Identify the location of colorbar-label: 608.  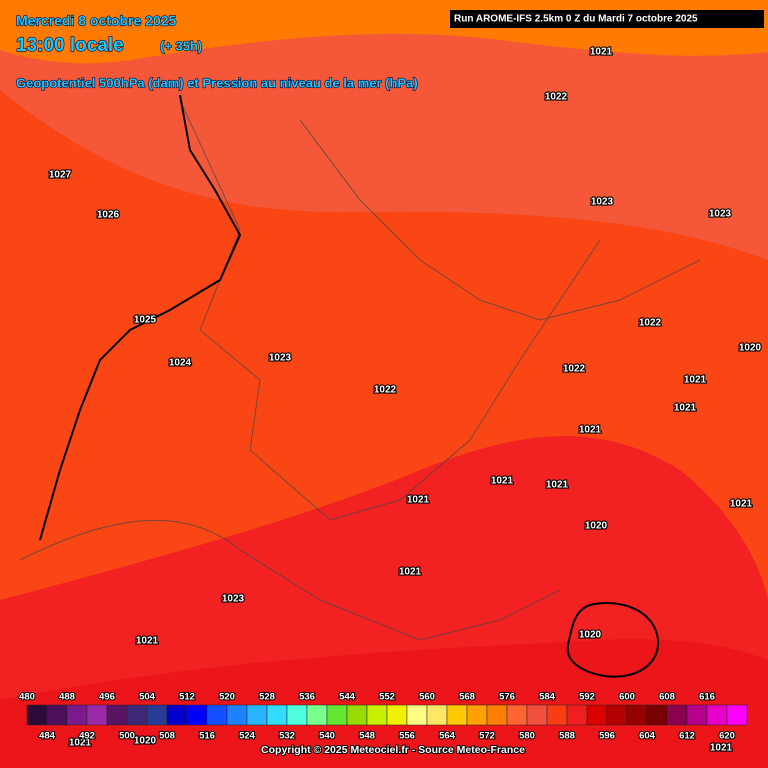
(667, 697).